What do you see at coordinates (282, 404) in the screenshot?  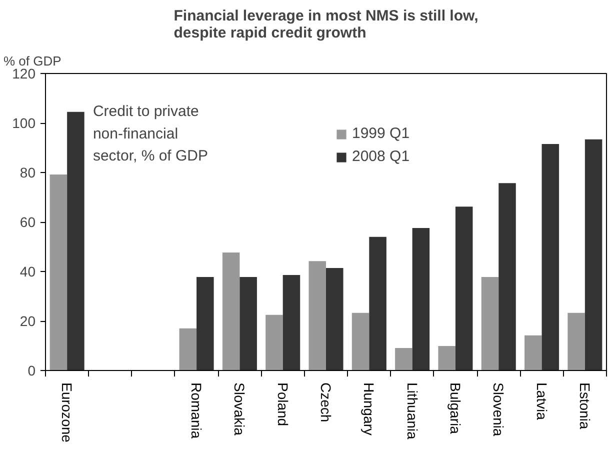 I see `x-tick-label: Poland` at bounding box center [282, 404].